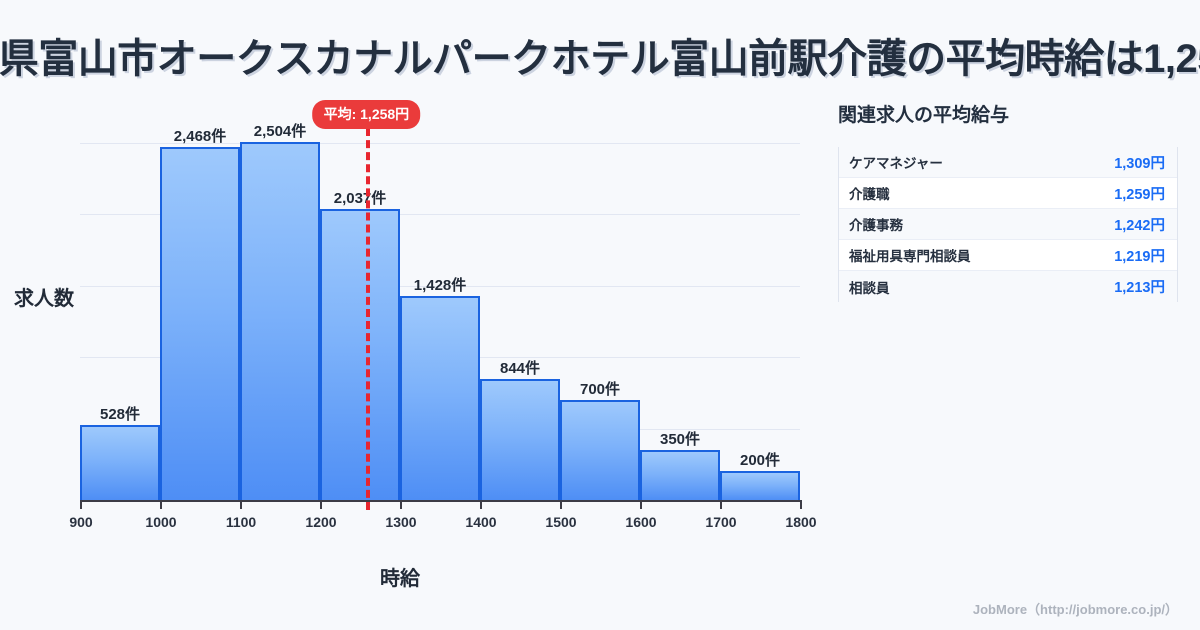 This screenshot has height=630, width=1200. Describe the element at coordinates (924, 115) in the screenshot. I see `related-jobs-title: 関連求人の平均給与` at that location.